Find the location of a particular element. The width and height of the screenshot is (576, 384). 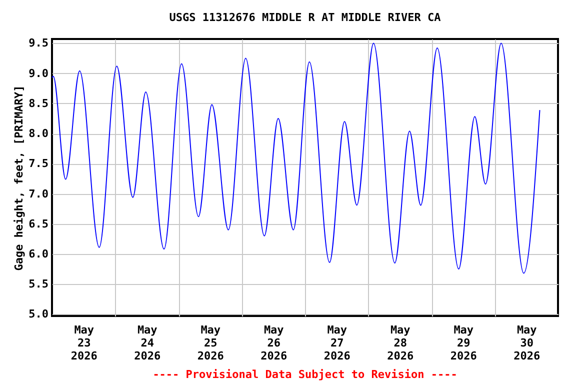

y-tick-label: 5.5 is located at coordinates (38, 284).